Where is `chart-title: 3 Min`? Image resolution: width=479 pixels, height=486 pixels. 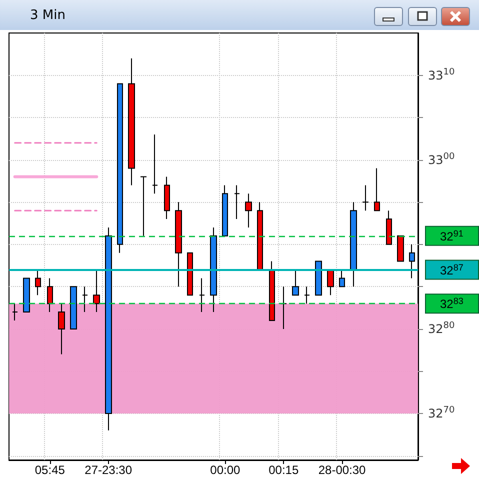 chart-title: 3 Min is located at coordinates (48, 15).